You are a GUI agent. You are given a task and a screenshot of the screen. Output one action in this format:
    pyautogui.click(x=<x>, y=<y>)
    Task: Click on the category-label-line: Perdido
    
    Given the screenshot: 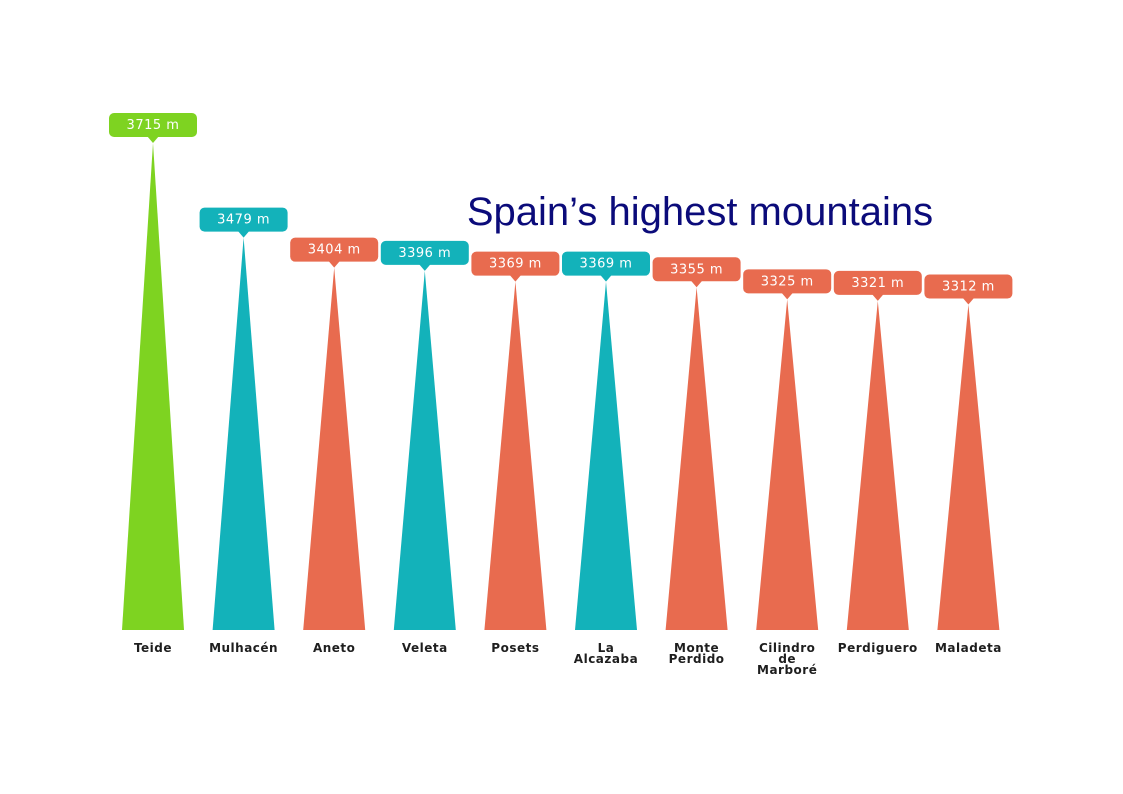 What is the action you would take?
    pyautogui.click(x=696, y=659)
    